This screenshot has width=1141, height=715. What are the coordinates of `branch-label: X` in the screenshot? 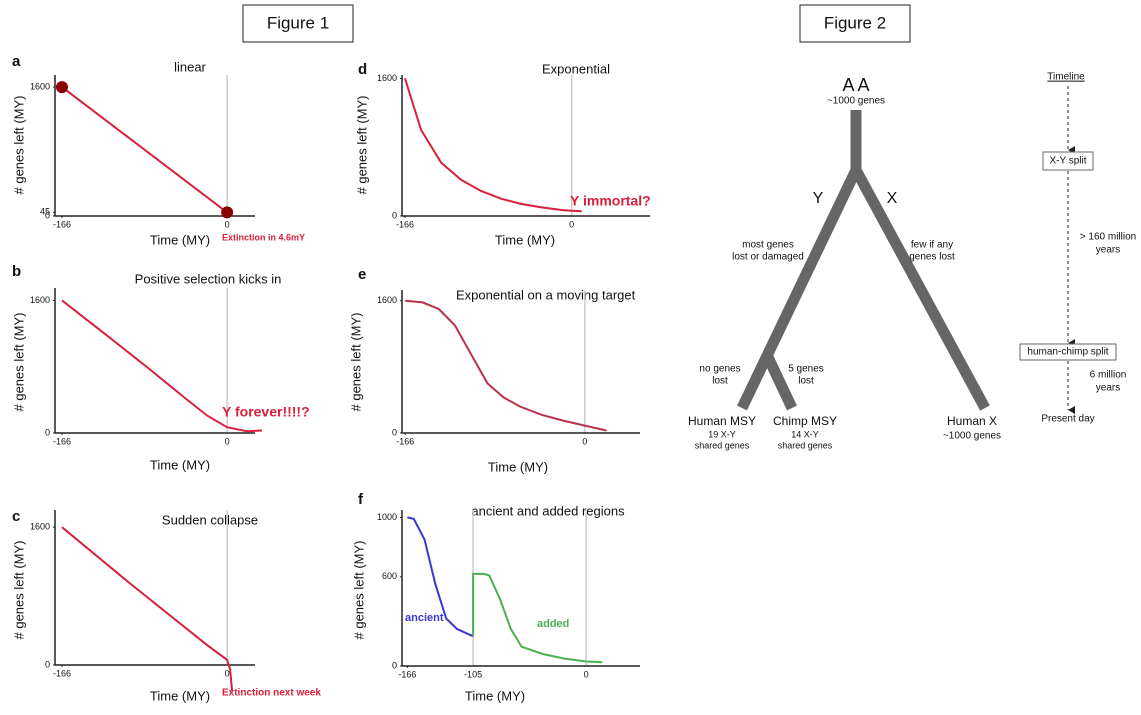 It's located at (892, 198).